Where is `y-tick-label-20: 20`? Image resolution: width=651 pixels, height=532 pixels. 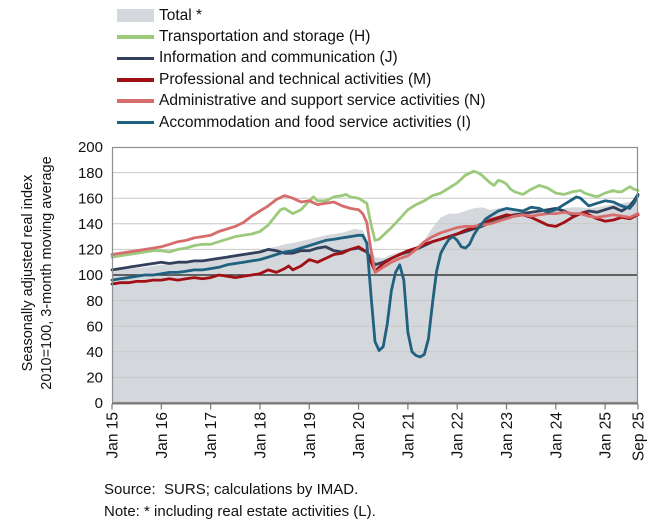 y-tick-label-20: 20 is located at coordinates (94, 378).